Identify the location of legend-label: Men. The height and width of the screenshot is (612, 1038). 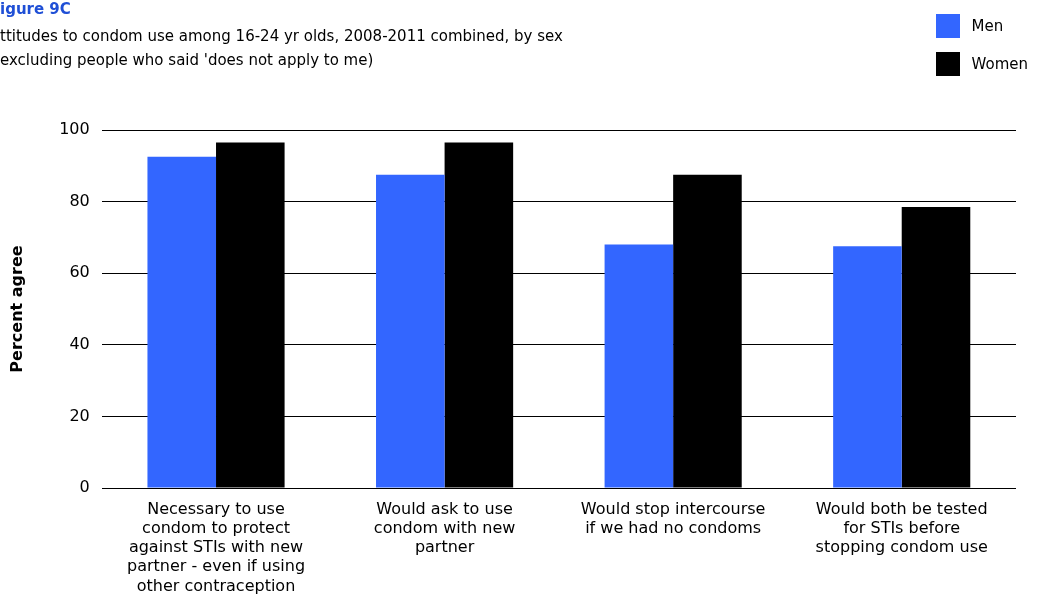
(987, 26).